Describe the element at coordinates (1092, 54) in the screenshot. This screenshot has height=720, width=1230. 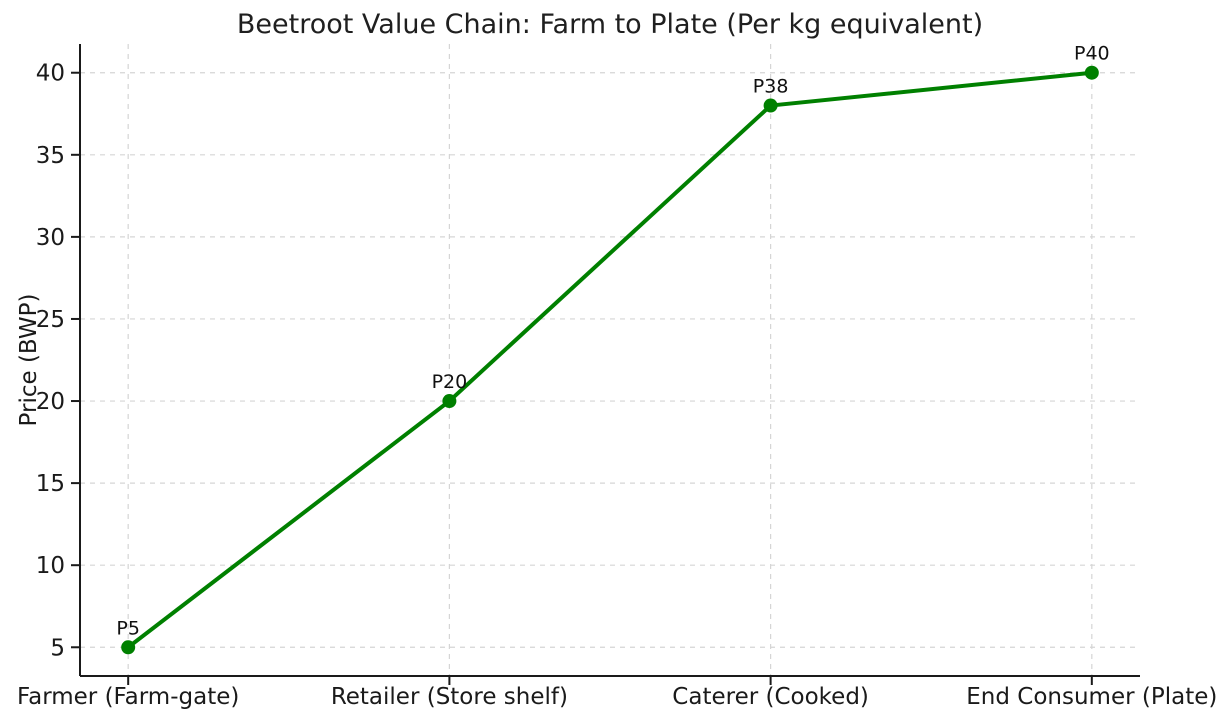
I see `point-label: P40` at that location.